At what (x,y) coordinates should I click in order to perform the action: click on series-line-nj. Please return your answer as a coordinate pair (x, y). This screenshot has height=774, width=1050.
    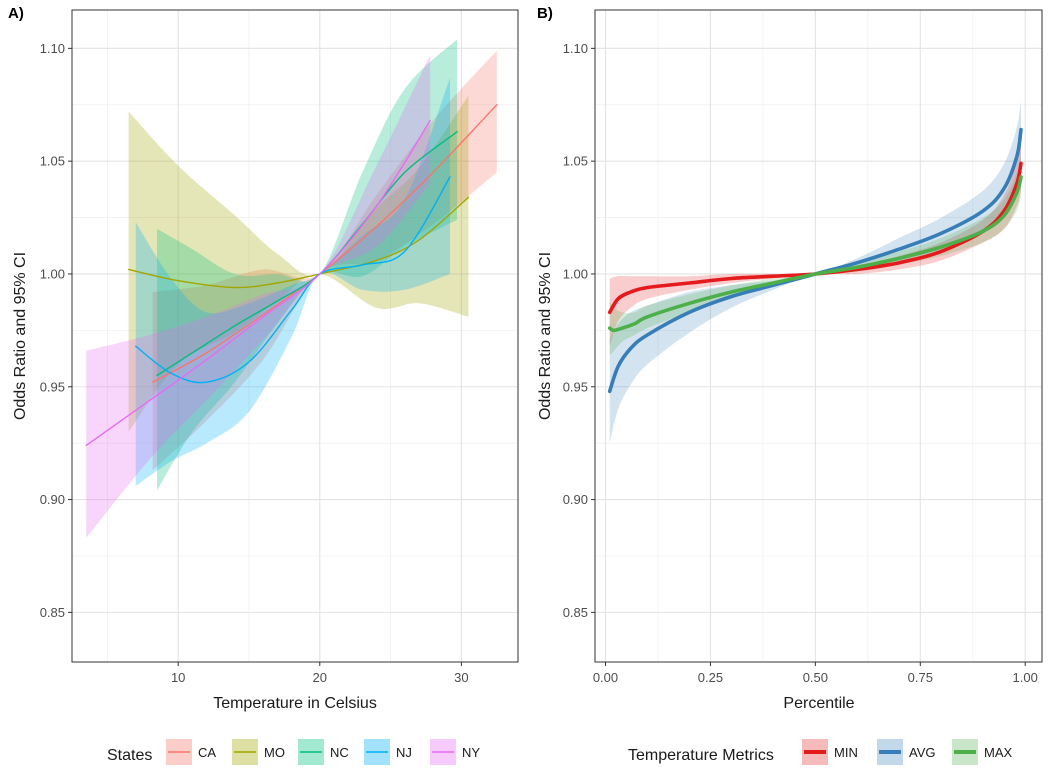
    Looking at the image, I should click on (293, 280).